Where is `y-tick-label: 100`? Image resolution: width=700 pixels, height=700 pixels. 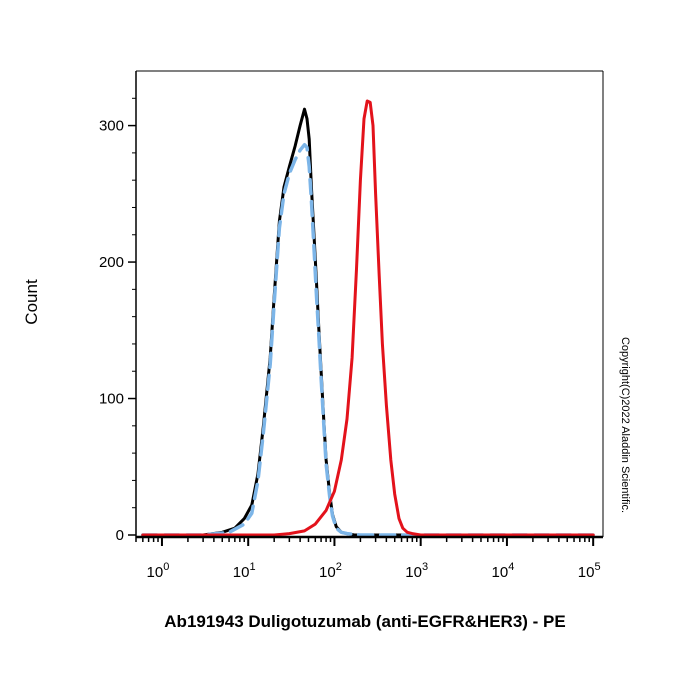
y-tick-label: 100 is located at coordinates (111, 399).